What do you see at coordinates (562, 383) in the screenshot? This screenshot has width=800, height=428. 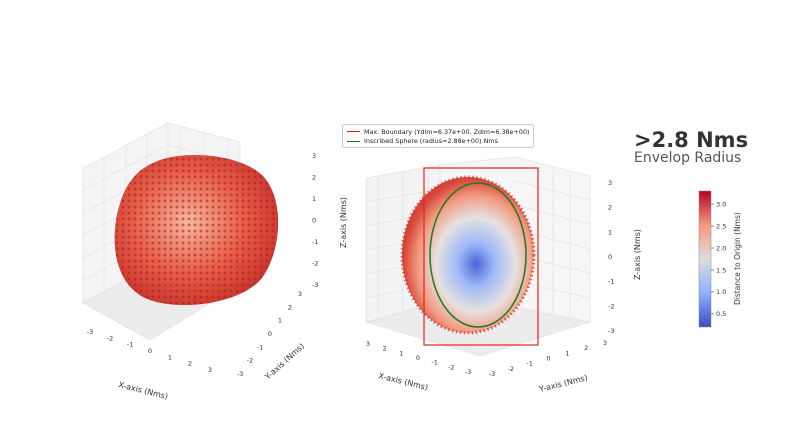 I see `right-y-axis-label: Y-axis (Nms)` at bounding box center [562, 383].